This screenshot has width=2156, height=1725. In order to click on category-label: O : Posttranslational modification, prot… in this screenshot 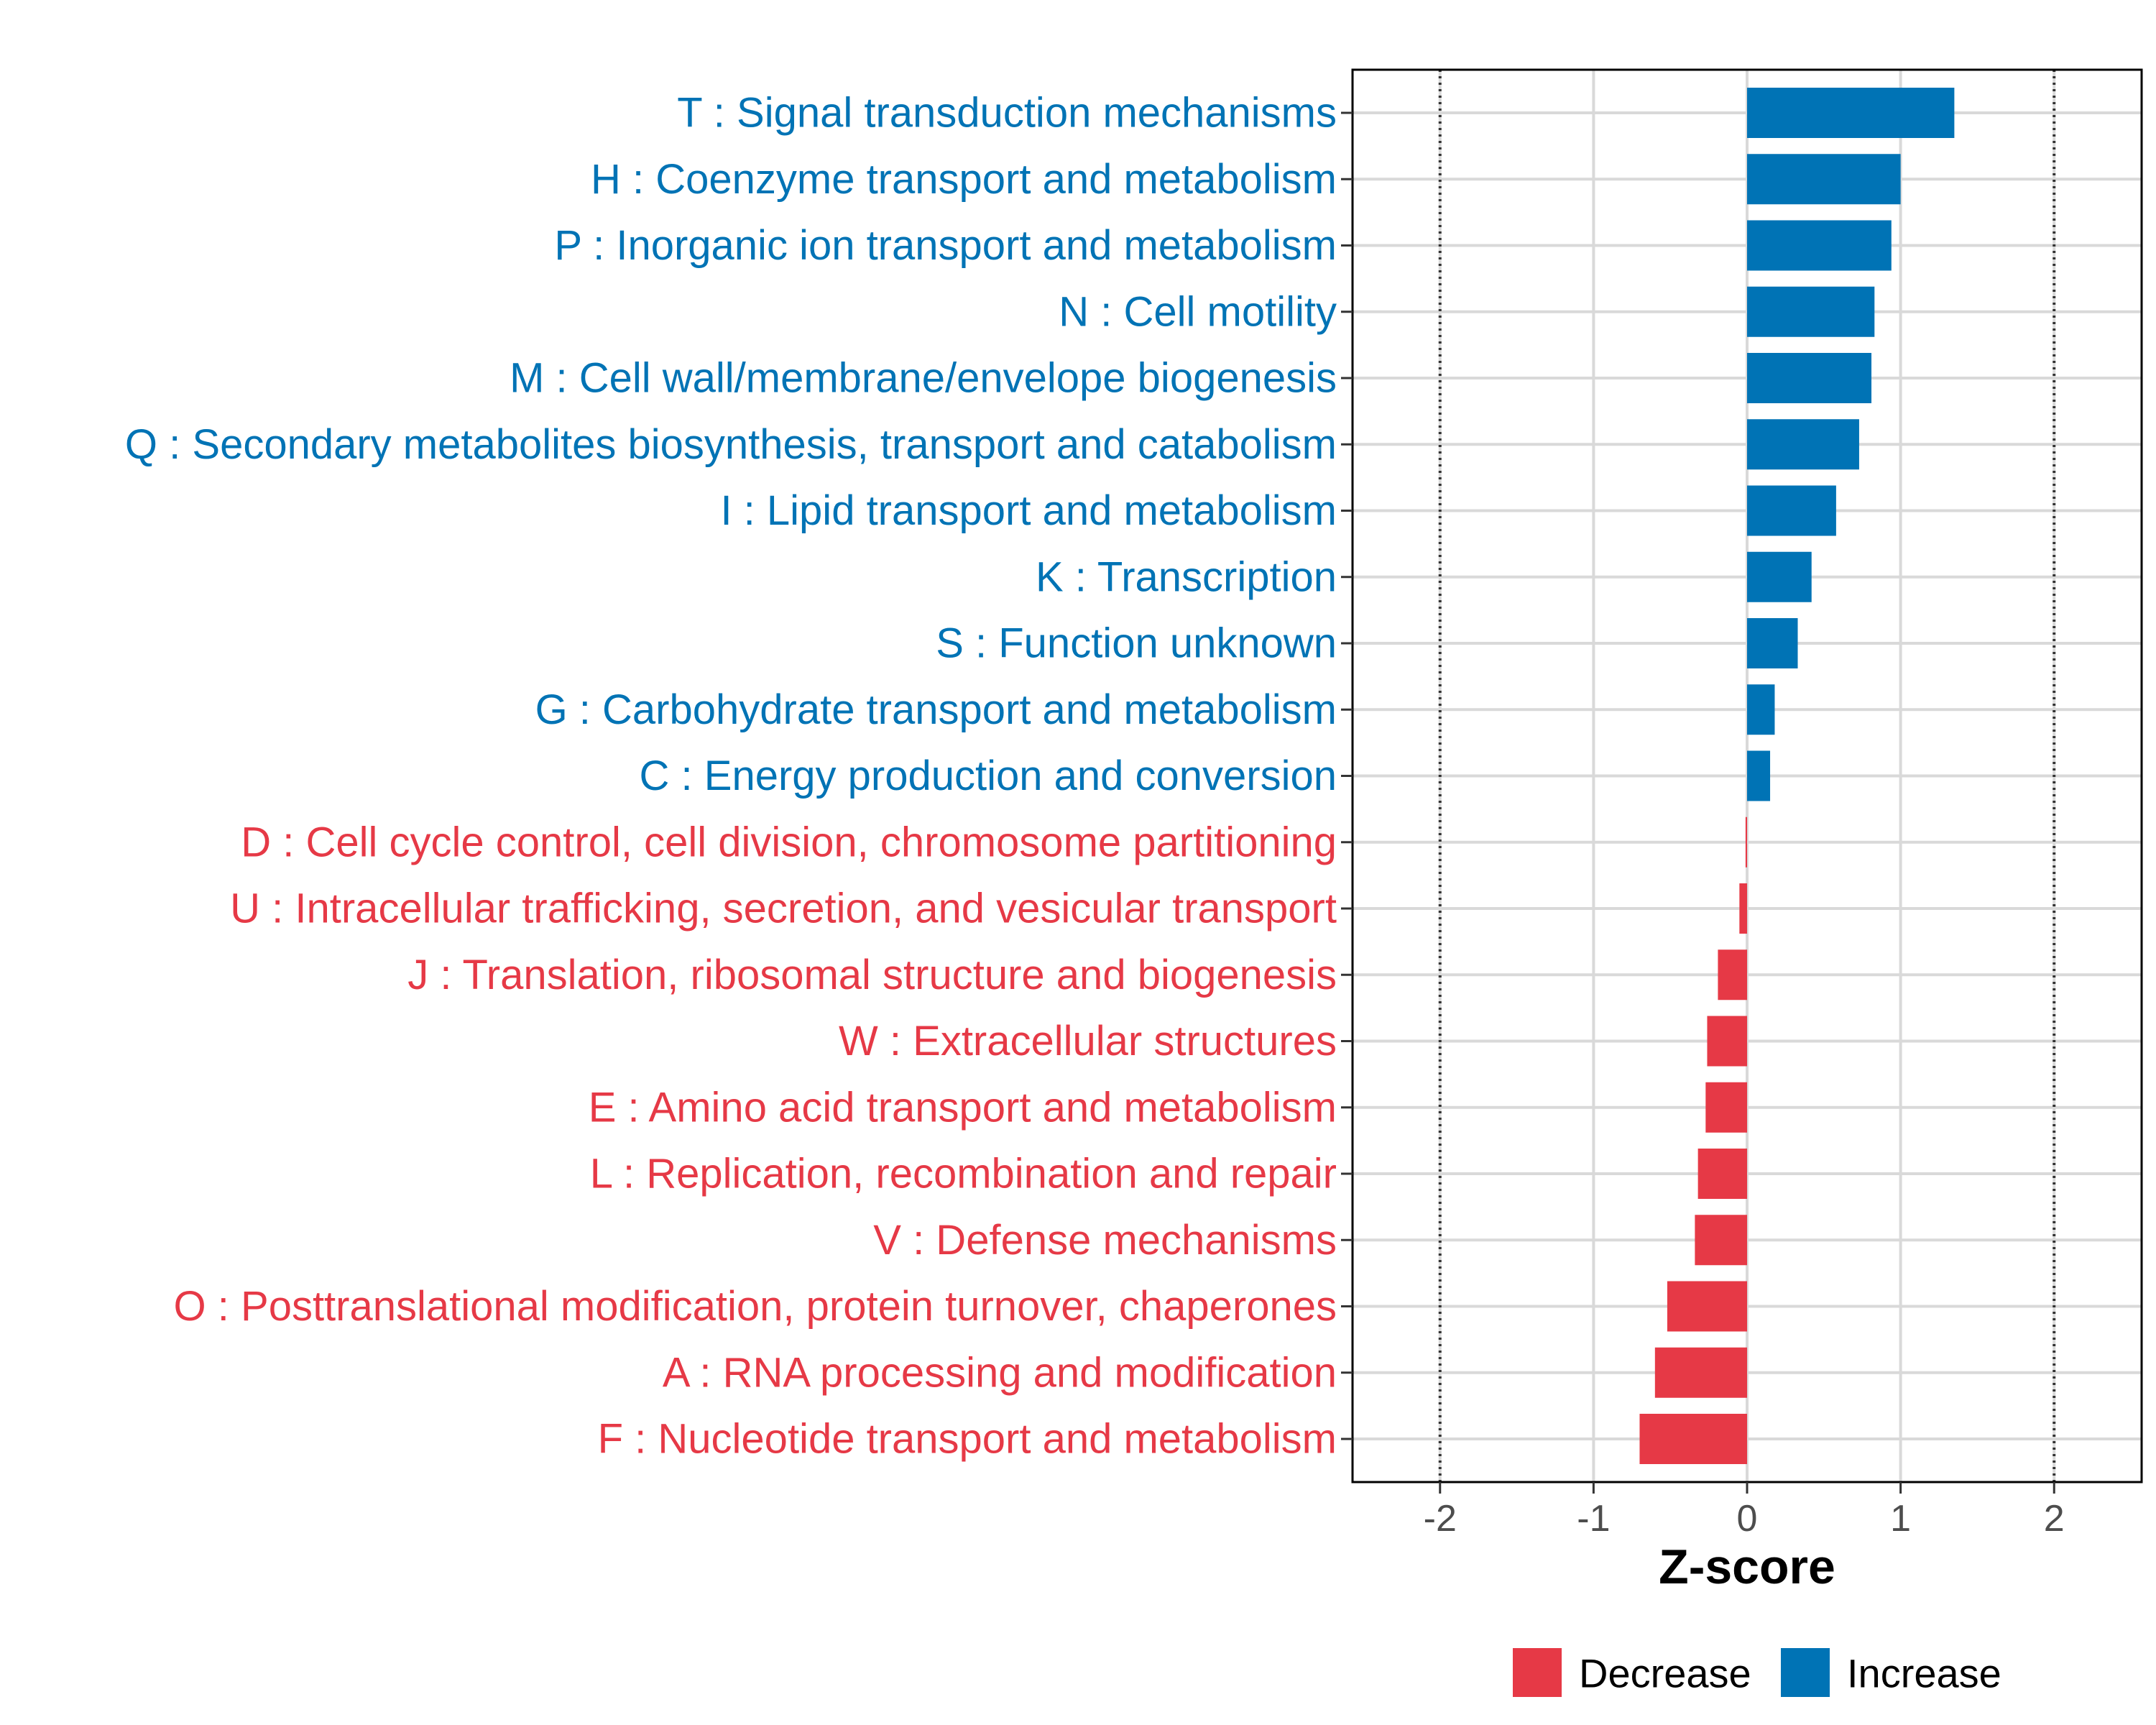, I will do `click(755, 1306)`.